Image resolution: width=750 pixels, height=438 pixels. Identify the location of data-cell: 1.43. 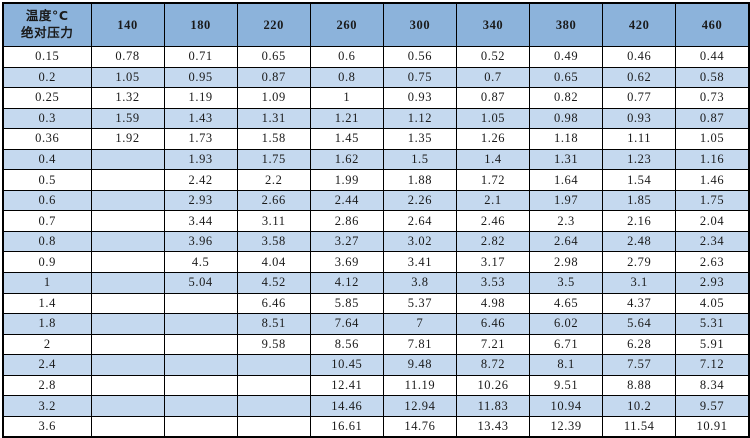
(200, 118).